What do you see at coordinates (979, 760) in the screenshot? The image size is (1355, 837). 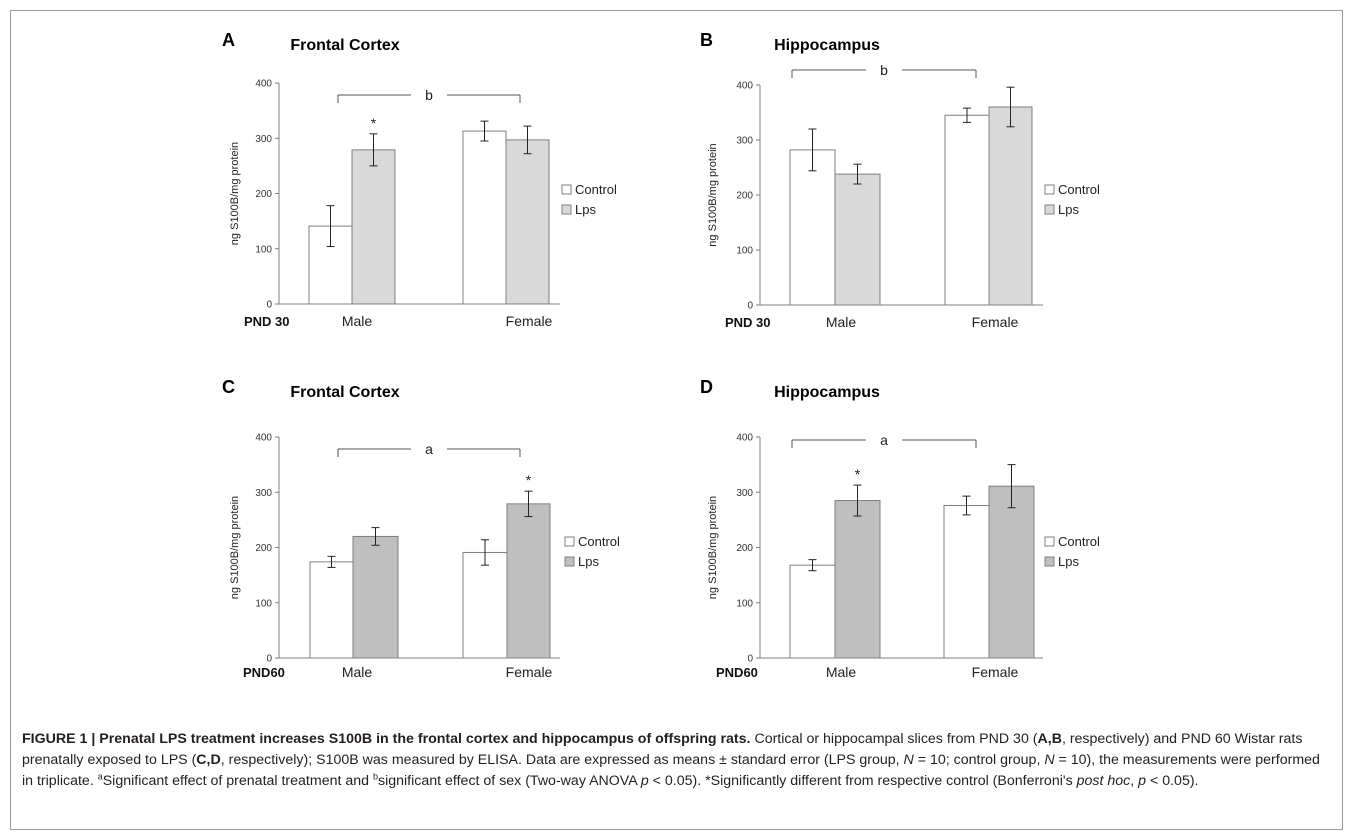 I see `caption-text: = 10; control group,` at bounding box center [979, 760].